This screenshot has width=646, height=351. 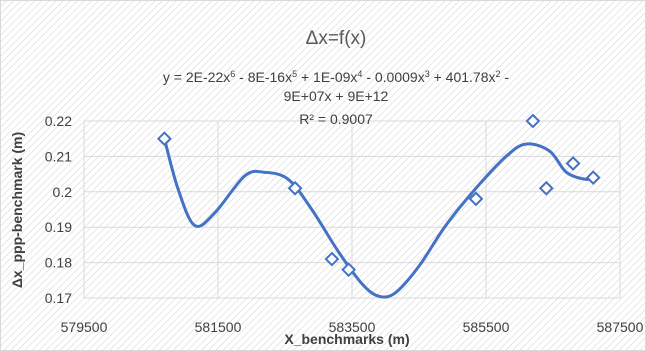 What do you see at coordinates (58, 263) in the screenshot?
I see `y-tick-label: 0.18` at bounding box center [58, 263].